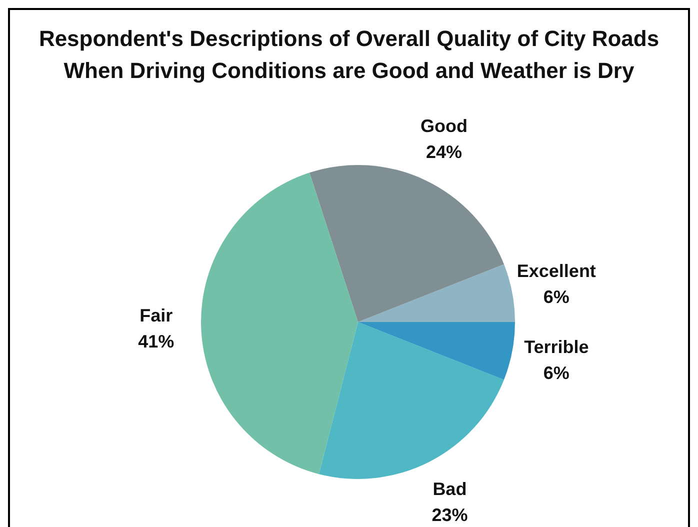 The image size is (698, 527). I want to click on data-label: 24%, so click(444, 152).